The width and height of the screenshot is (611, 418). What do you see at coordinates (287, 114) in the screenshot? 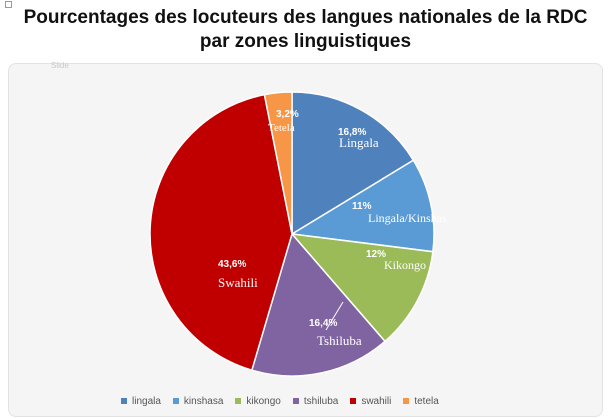
I see `data-label-tetela-percent: 3,2%` at bounding box center [287, 114].